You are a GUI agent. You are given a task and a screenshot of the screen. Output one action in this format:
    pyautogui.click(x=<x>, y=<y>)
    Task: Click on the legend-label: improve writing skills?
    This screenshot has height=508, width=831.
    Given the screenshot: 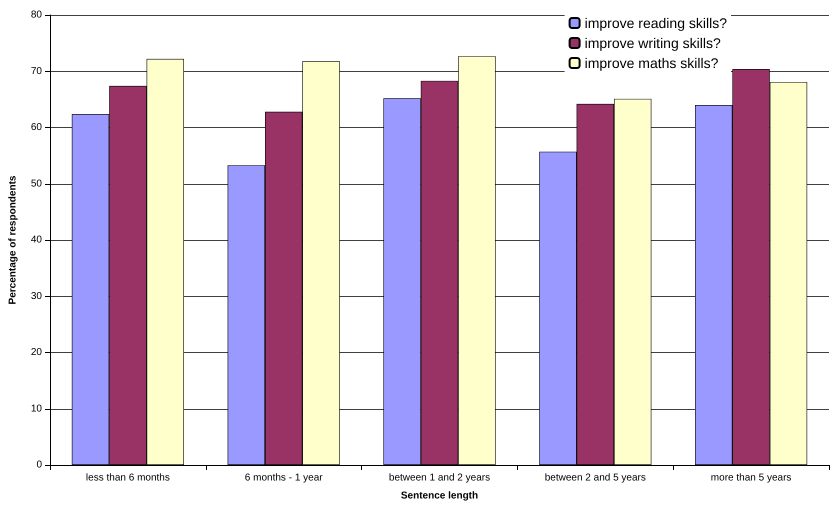 What is the action you would take?
    pyautogui.click(x=652, y=43)
    